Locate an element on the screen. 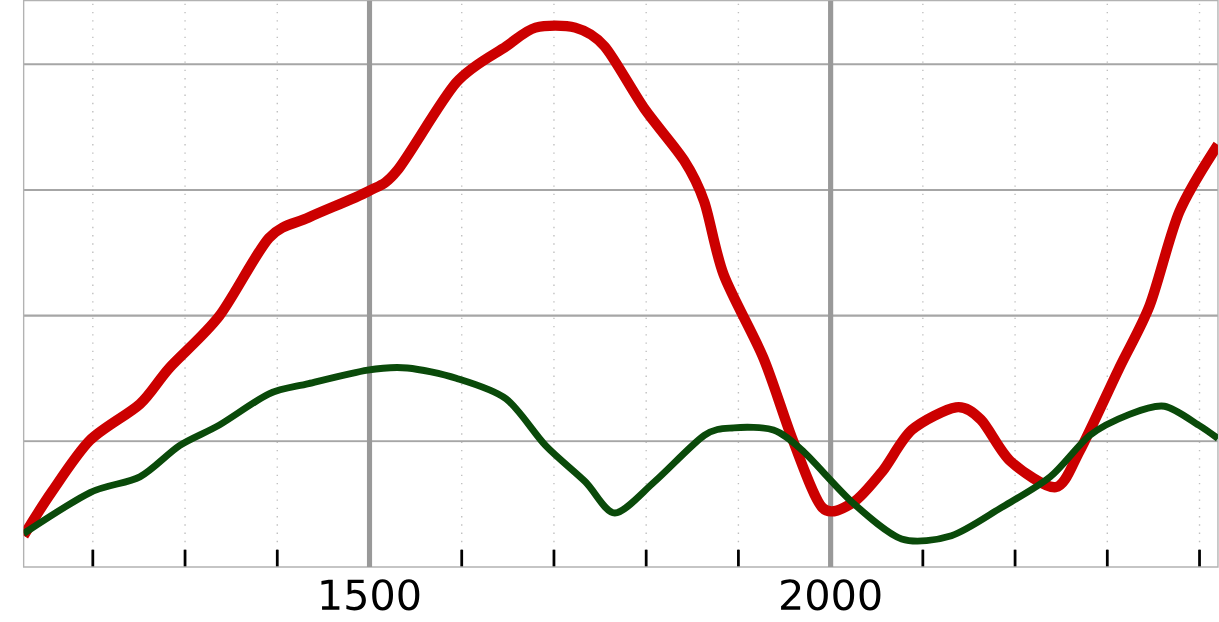 The image size is (1219, 622). x-tick-label: 2000 is located at coordinates (831, 595).